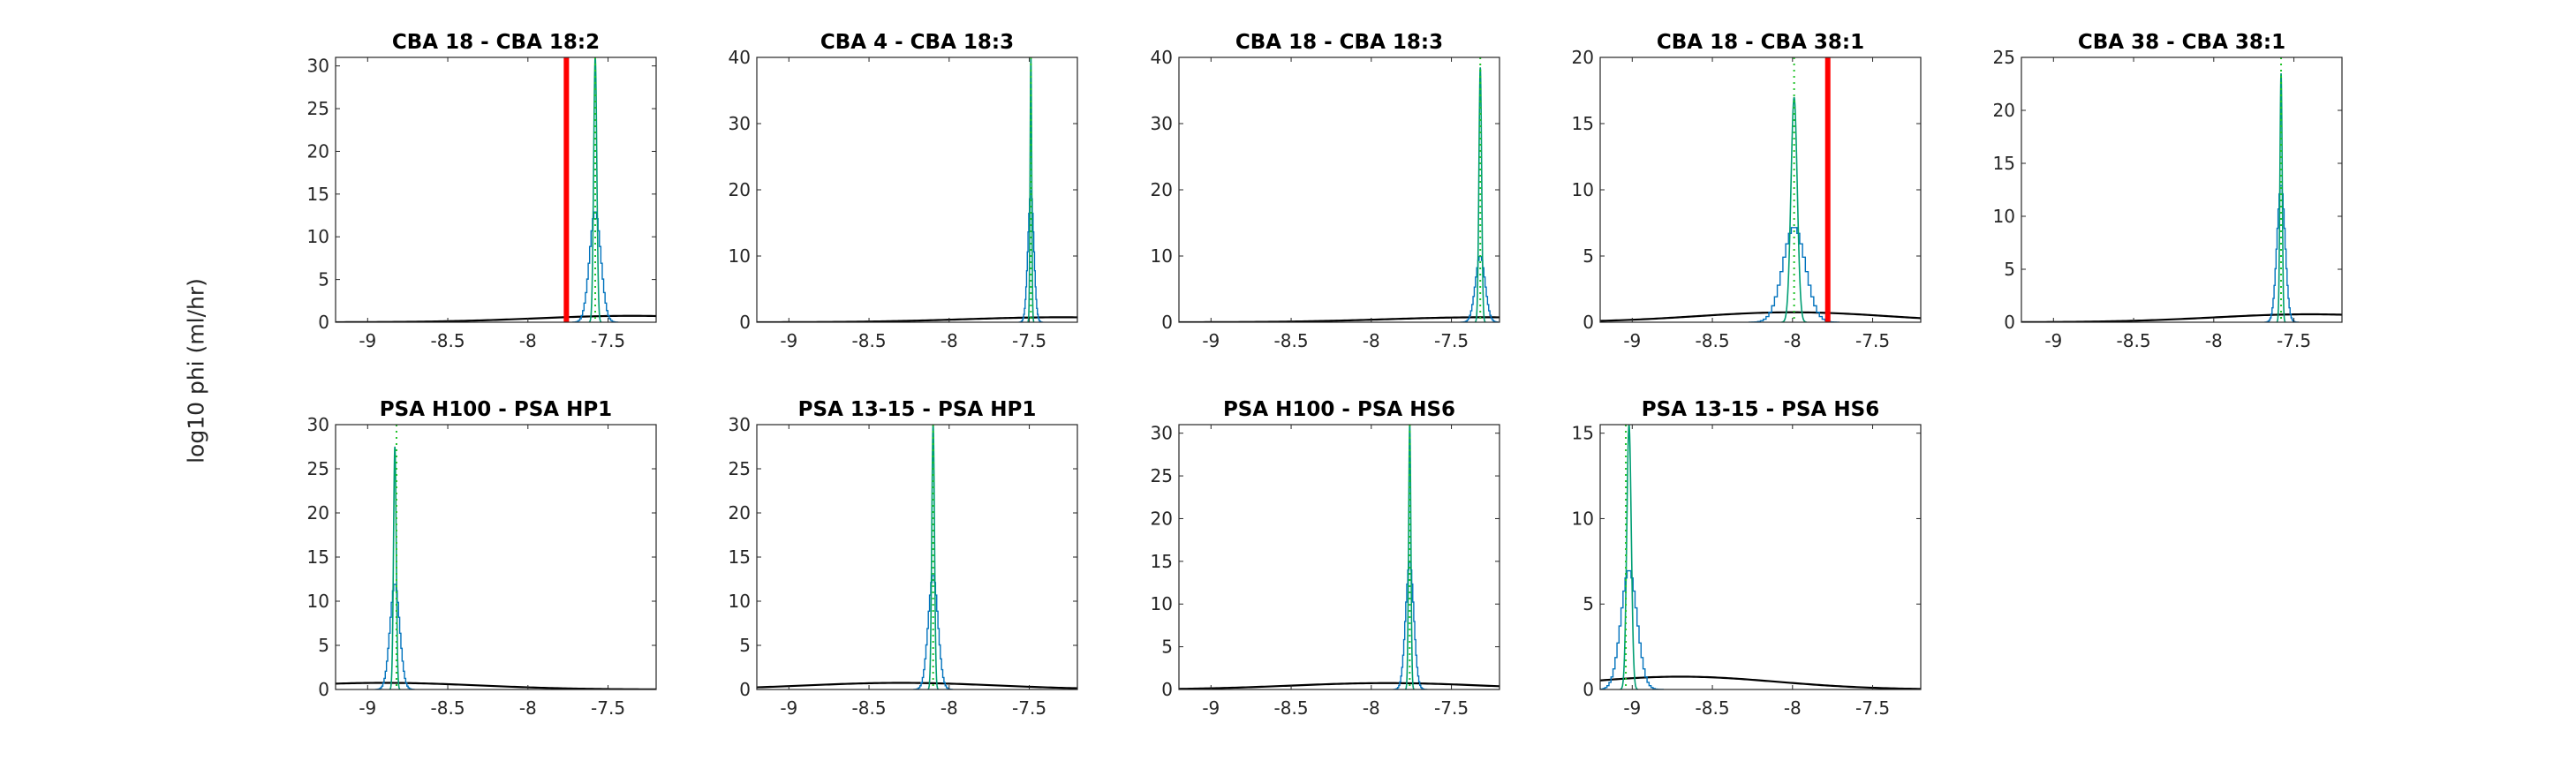  Describe the element at coordinates (196, 370) in the screenshot. I see `y-axis-label: log10 phi (ml/hr)` at that location.